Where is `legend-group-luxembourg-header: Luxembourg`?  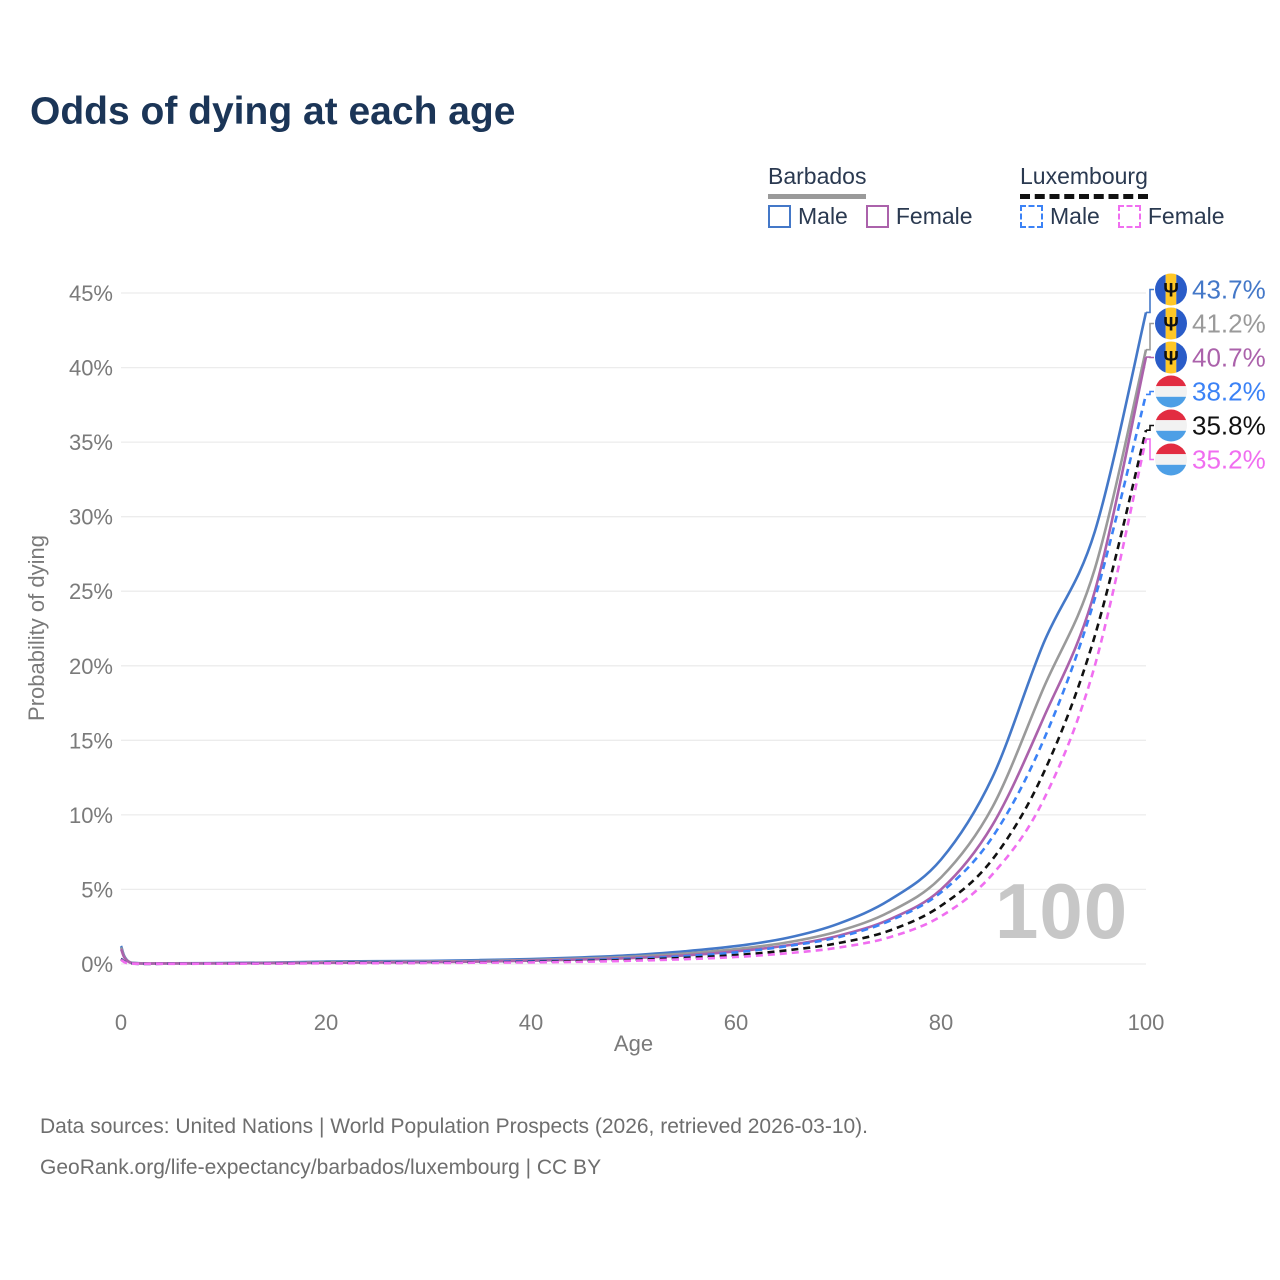 legend-group-luxembourg-header: Luxembourg is located at coordinates (1084, 181).